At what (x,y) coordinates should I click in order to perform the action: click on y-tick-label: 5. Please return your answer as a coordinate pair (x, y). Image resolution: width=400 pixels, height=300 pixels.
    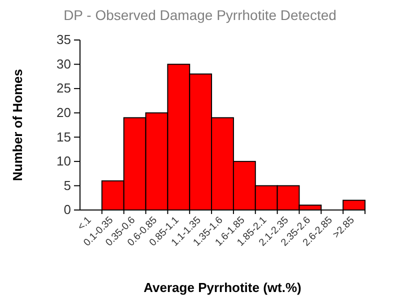
    Looking at the image, I should click on (67, 185).